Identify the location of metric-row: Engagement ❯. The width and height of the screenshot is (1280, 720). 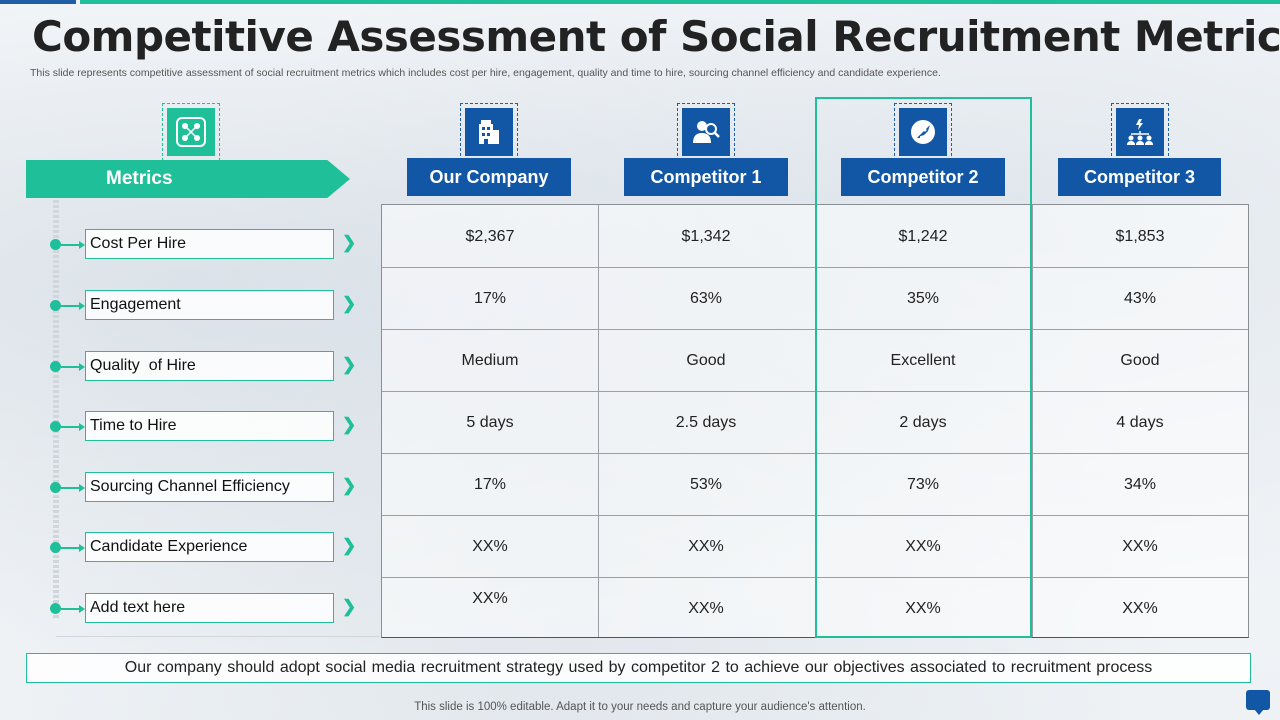
(205, 305).